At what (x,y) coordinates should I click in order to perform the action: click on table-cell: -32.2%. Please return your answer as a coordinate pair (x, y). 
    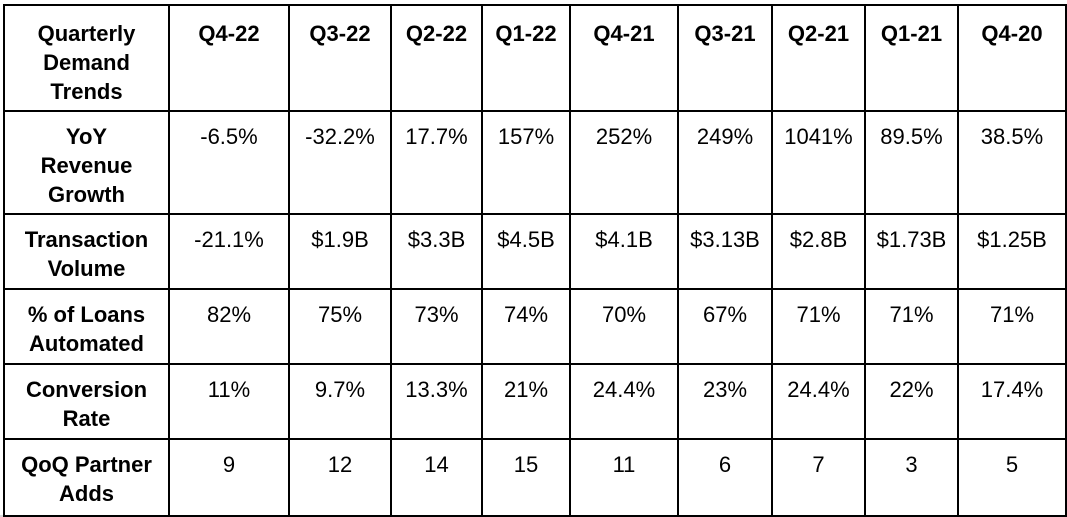
    Looking at the image, I should click on (340, 162).